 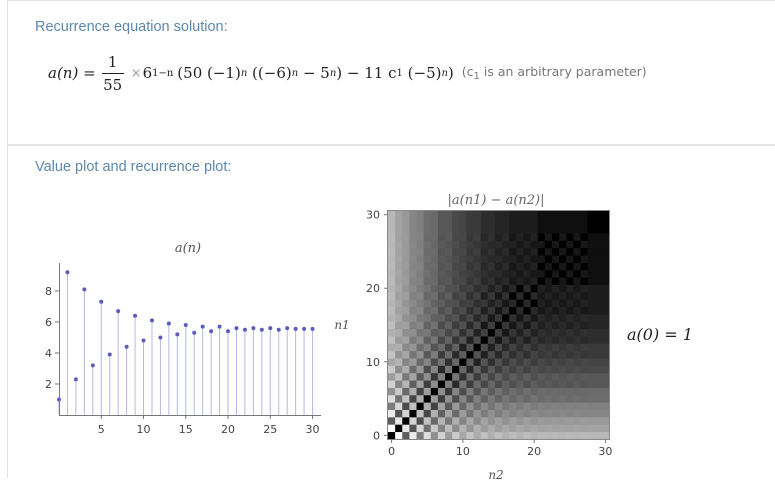 I want to click on formula-part-c: − 5, so click(x=314, y=73).